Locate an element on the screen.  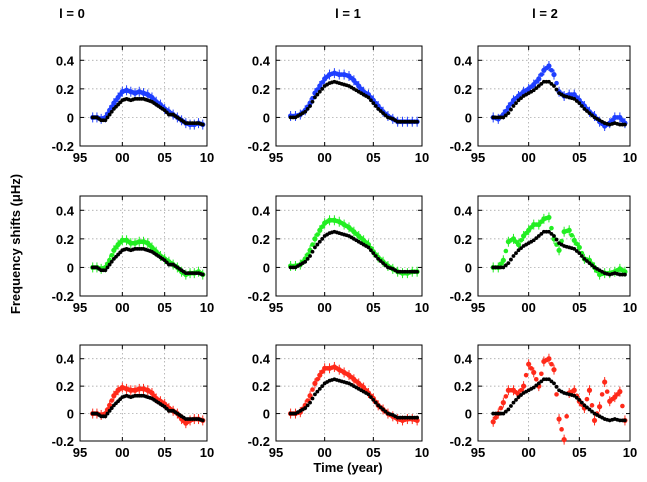
y-tick-label: 0.4 is located at coordinates (65, 60).